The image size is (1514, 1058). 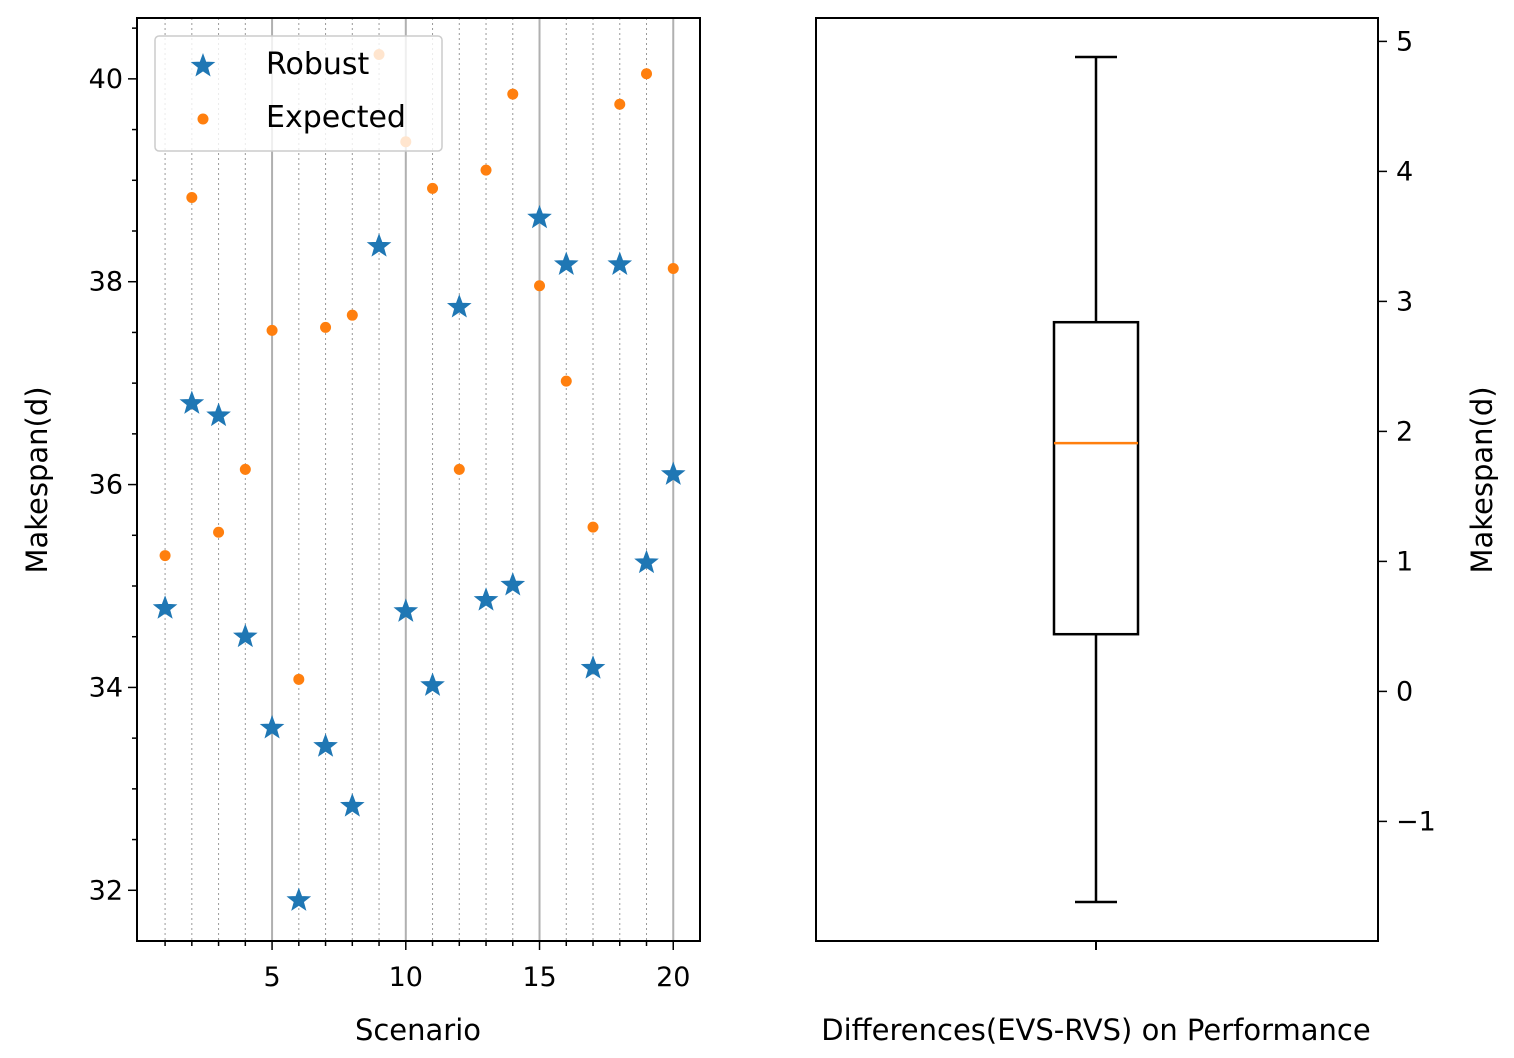 What do you see at coordinates (106, 485) in the screenshot?
I see `y-tick-label: 36` at bounding box center [106, 485].